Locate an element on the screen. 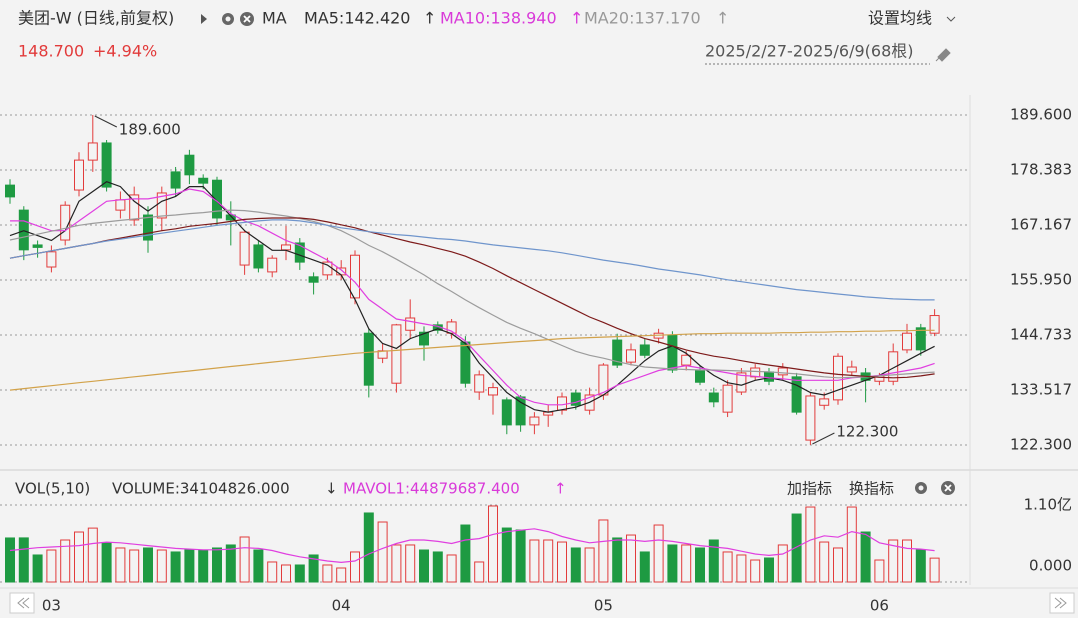 The height and width of the screenshot is (618, 1078). annotation-arrow is located at coordinates (823, 438).